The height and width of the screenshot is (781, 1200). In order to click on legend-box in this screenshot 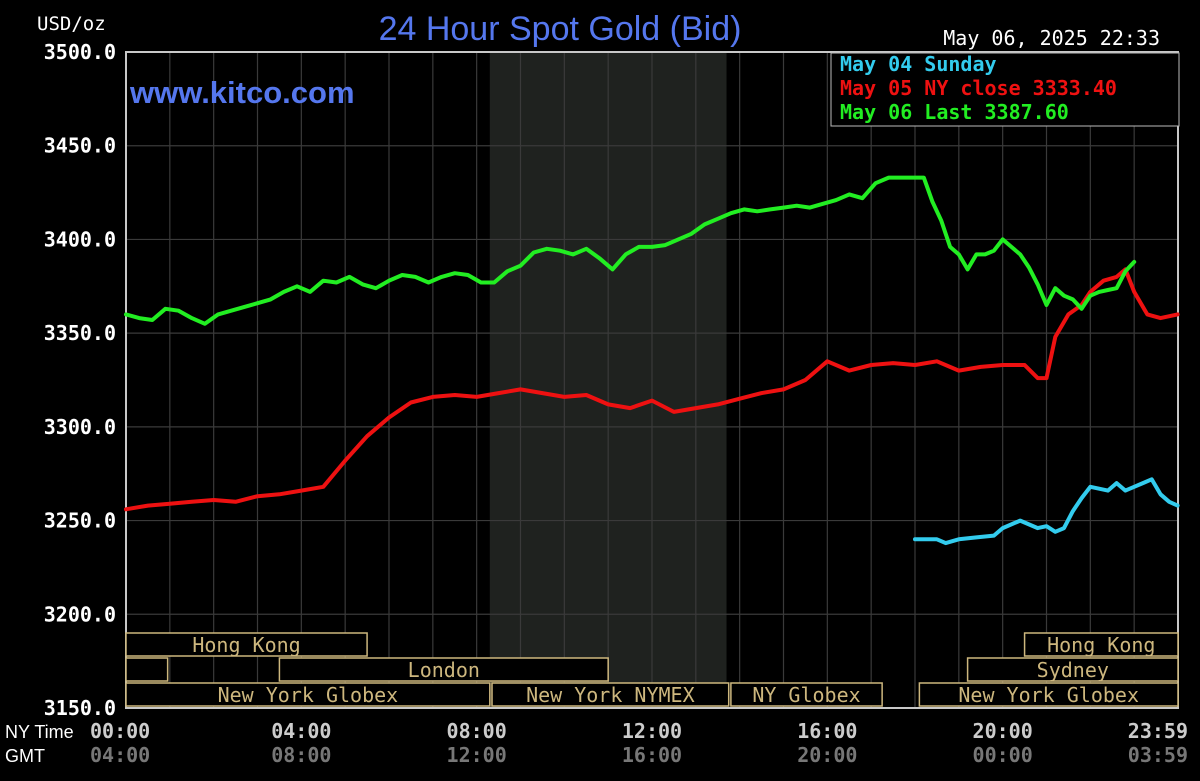, I will do `click(1005, 89)`.